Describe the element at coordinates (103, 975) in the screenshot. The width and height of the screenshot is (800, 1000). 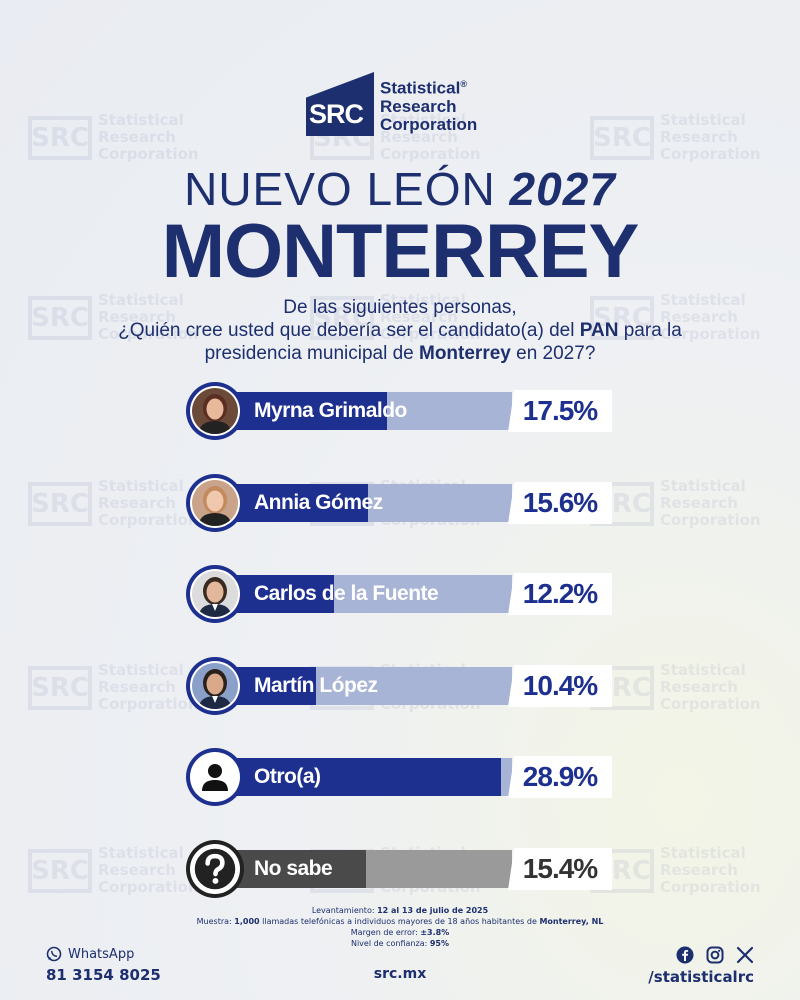
I see `whatsapp-number: 81 3154 8025` at that location.